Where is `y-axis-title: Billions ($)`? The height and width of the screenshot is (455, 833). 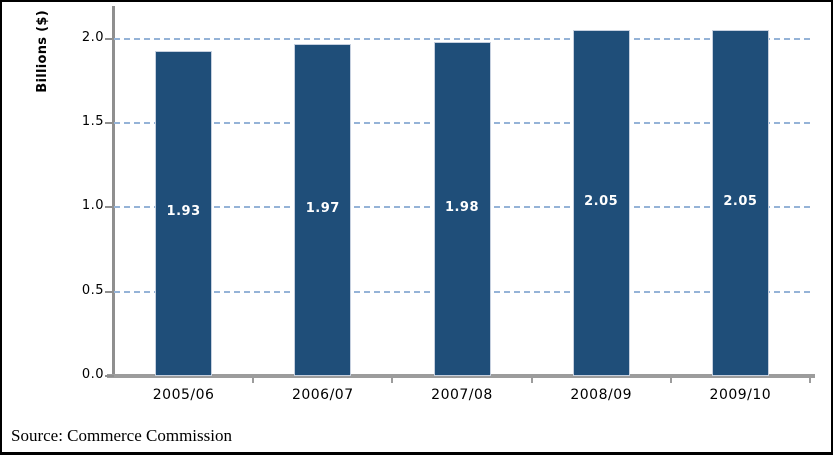
y-axis-title: Billions ($) is located at coordinates (42, 51).